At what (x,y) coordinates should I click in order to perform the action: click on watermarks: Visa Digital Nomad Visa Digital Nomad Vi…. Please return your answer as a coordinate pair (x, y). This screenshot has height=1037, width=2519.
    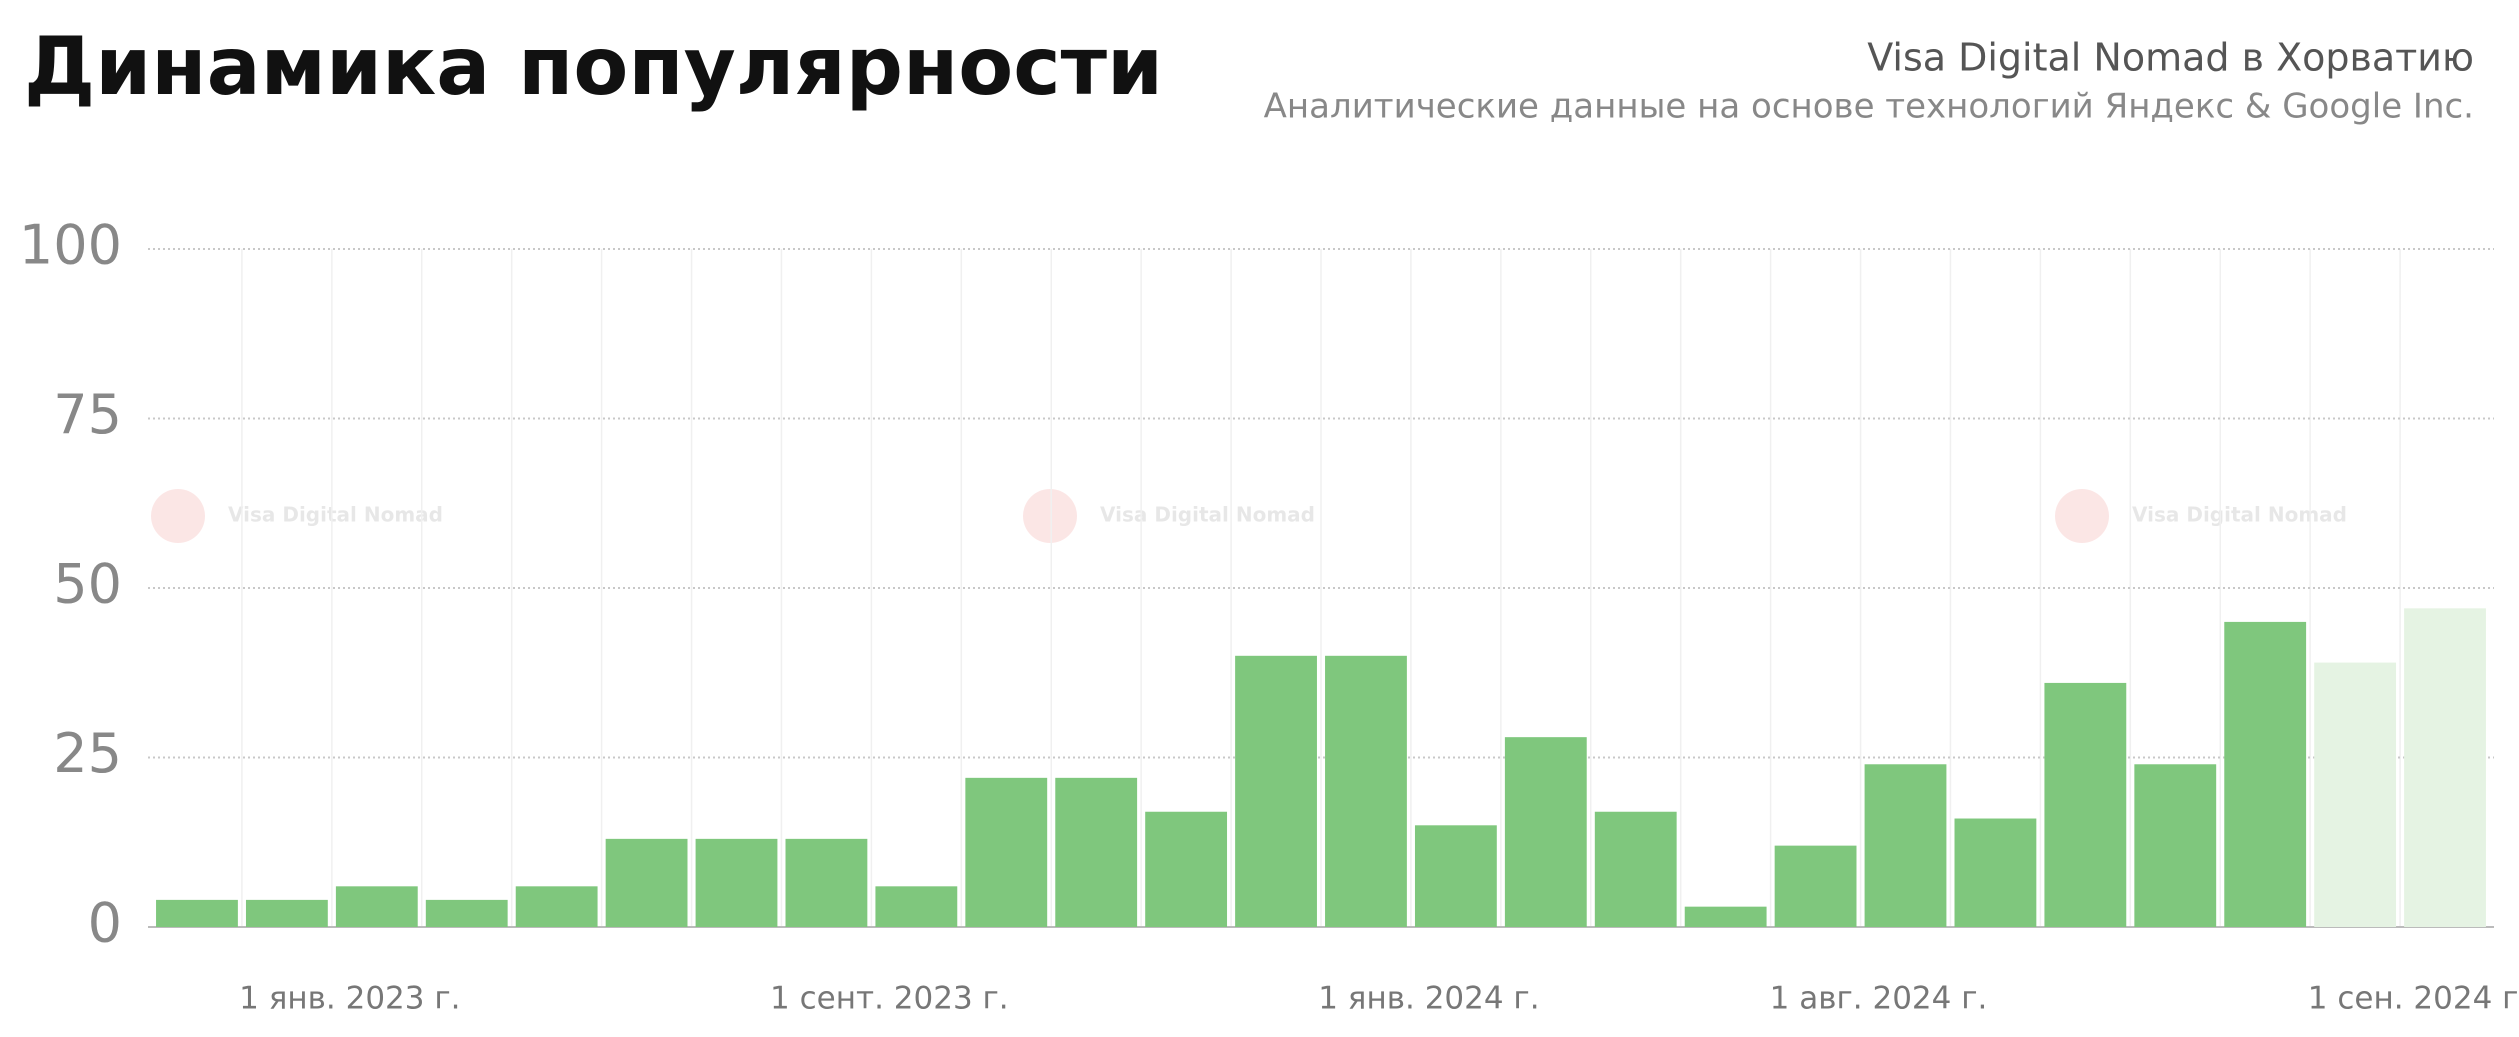
    Looking at the image, I should click on (1249, 516).